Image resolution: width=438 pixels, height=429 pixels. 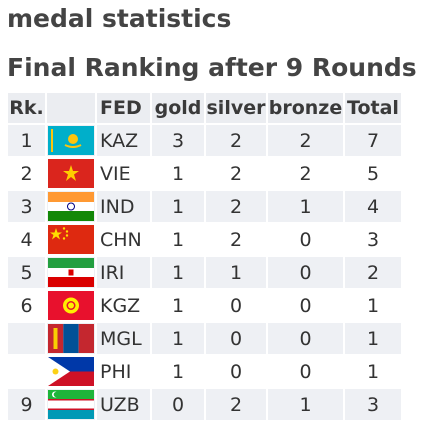 What do you see at coordinates (123, 140) in the screenshot?
I see `fed-link: KAZ` at bounding box center [123, 140].